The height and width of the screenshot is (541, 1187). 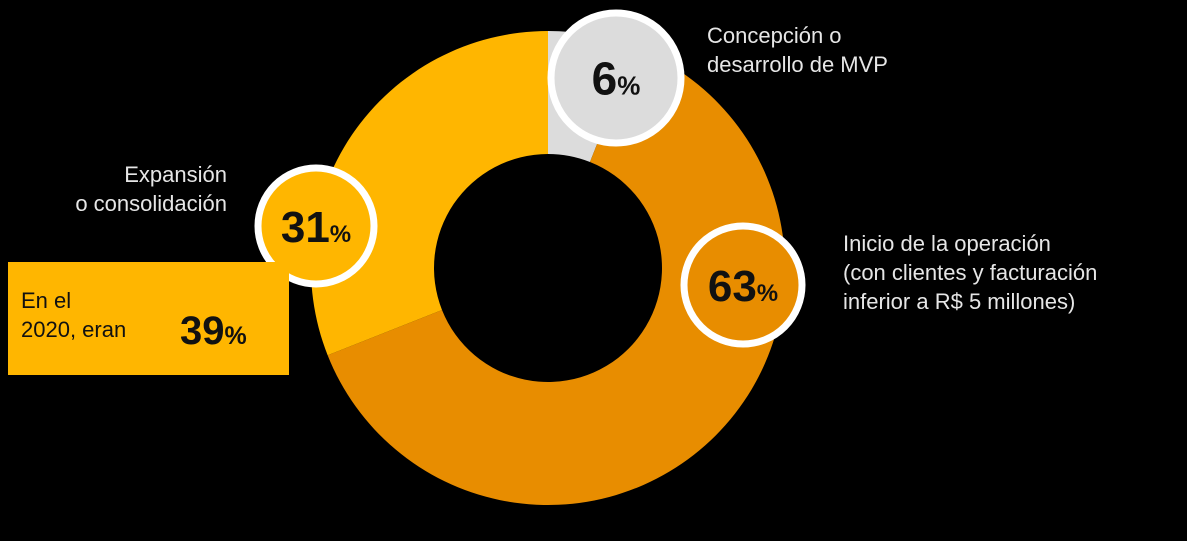 What do you see at coordinates (73, 315) in the screenshot?
I see `callout-text: En el 2020, eran` at bounding box center [73, 315].